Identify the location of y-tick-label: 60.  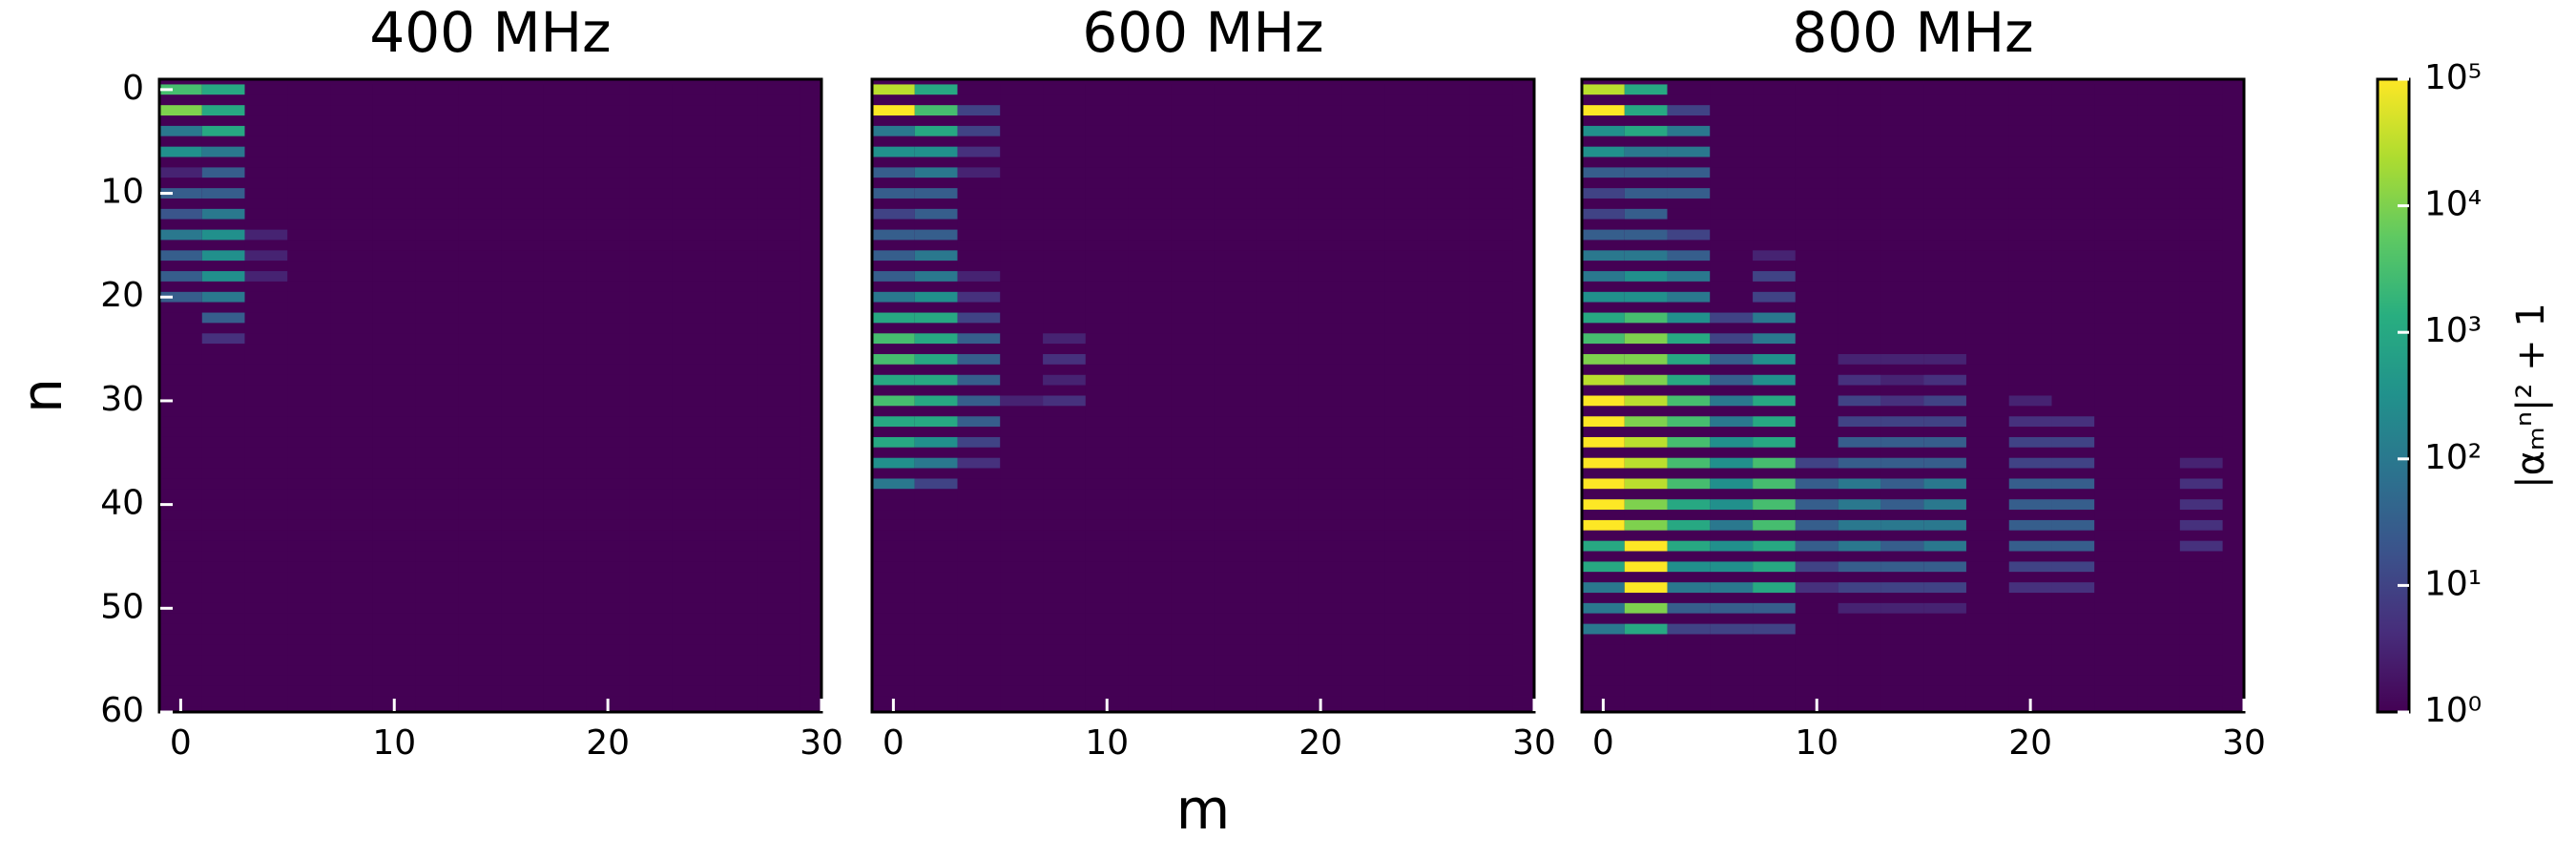
(122, 710).